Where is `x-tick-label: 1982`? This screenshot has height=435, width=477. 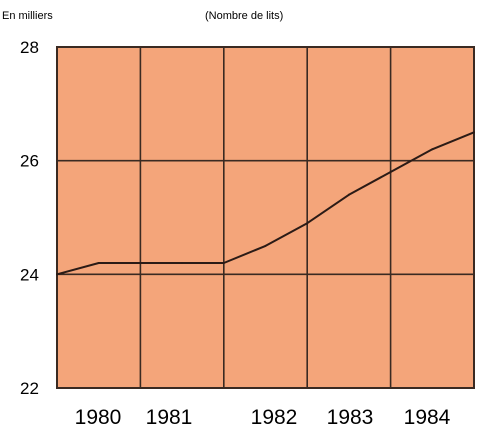 x-tick-label: 1982 is located at coordinates (274, 417).